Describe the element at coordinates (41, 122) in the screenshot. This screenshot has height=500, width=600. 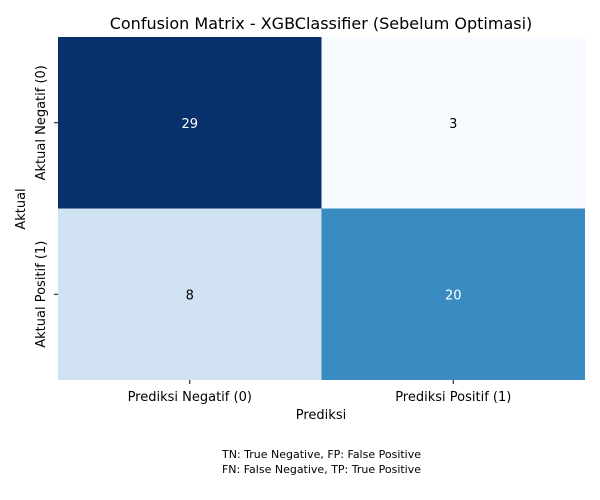
I see `y-tick-label: Aktual Negatif (0)` at that location.